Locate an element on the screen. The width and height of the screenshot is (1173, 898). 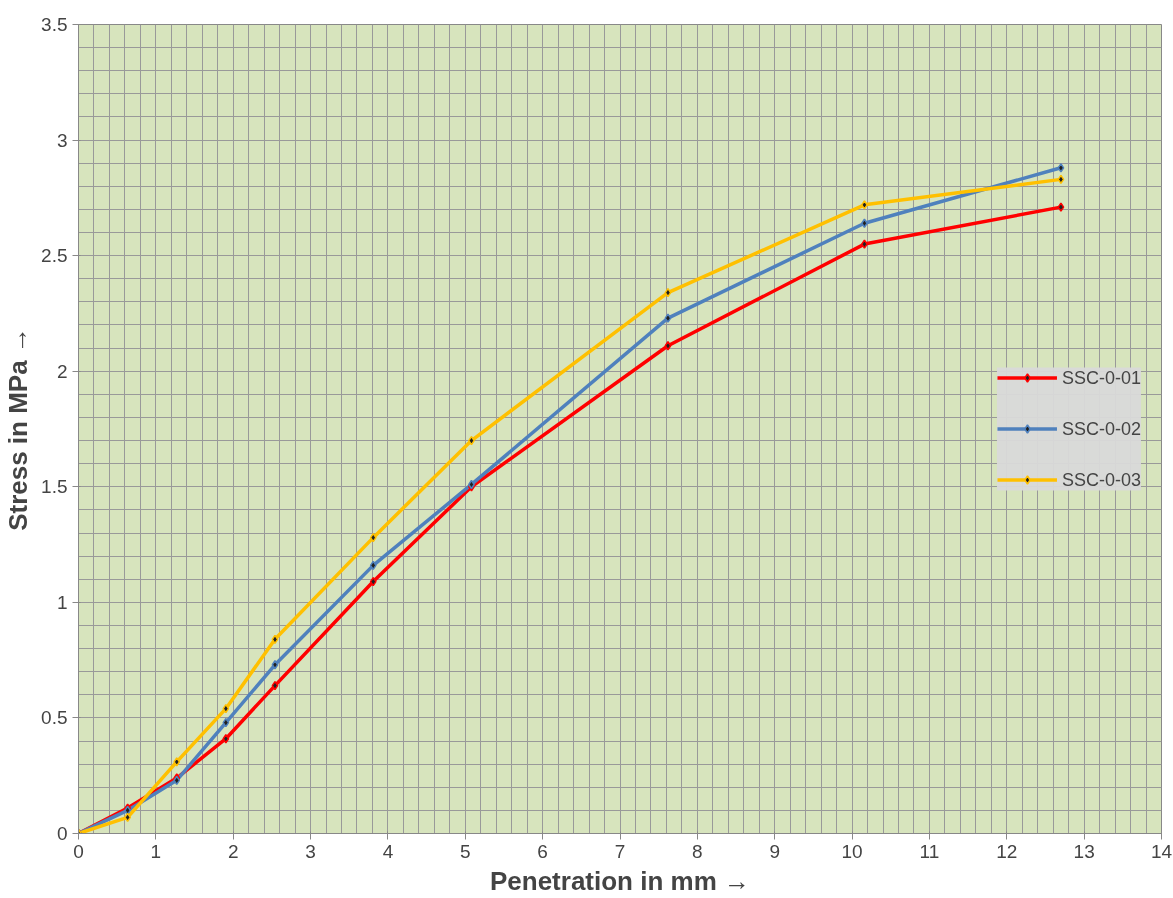
x-tick-label: 12 is located at coordinates (1007, 851).